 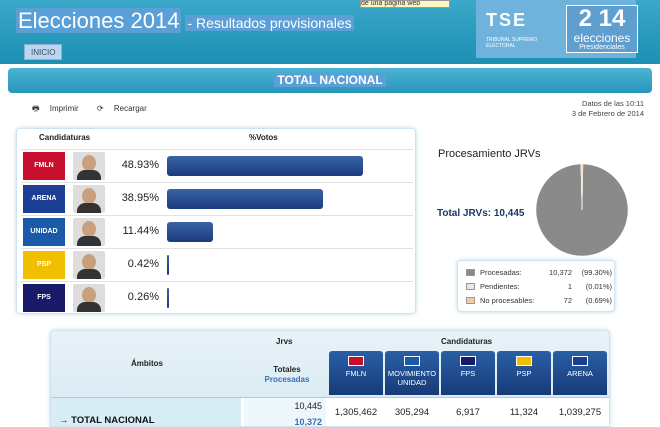 What do you see at coordinates (412, 382) in the screenshot?
I see `party-name-2: UNIDAD` at bounding box center [412, 382].